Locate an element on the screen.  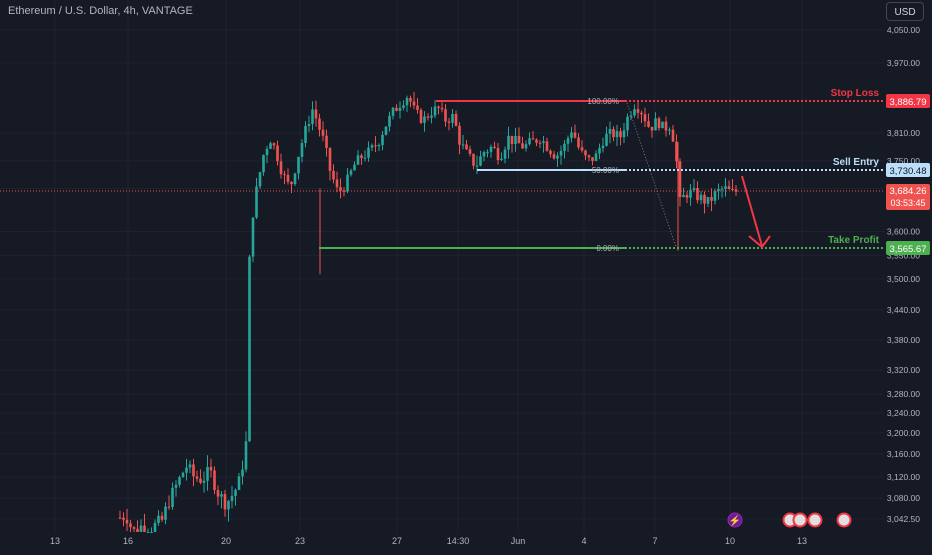
stop-loss-axis-tag is located at coordinates (908, 101).